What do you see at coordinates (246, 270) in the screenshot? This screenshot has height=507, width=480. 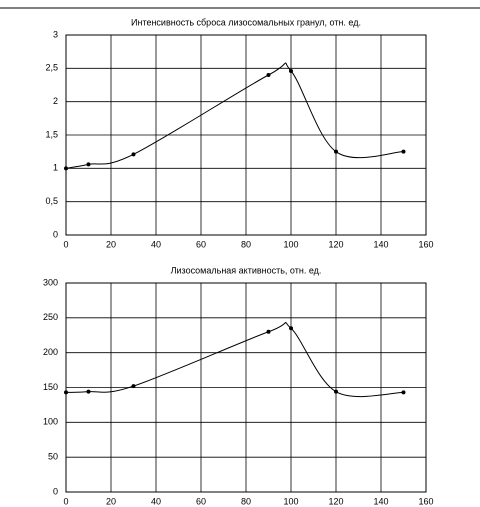 I see `chart-title: Лизосомальная активность, отн. ед.` at bounding box center [246, 270].